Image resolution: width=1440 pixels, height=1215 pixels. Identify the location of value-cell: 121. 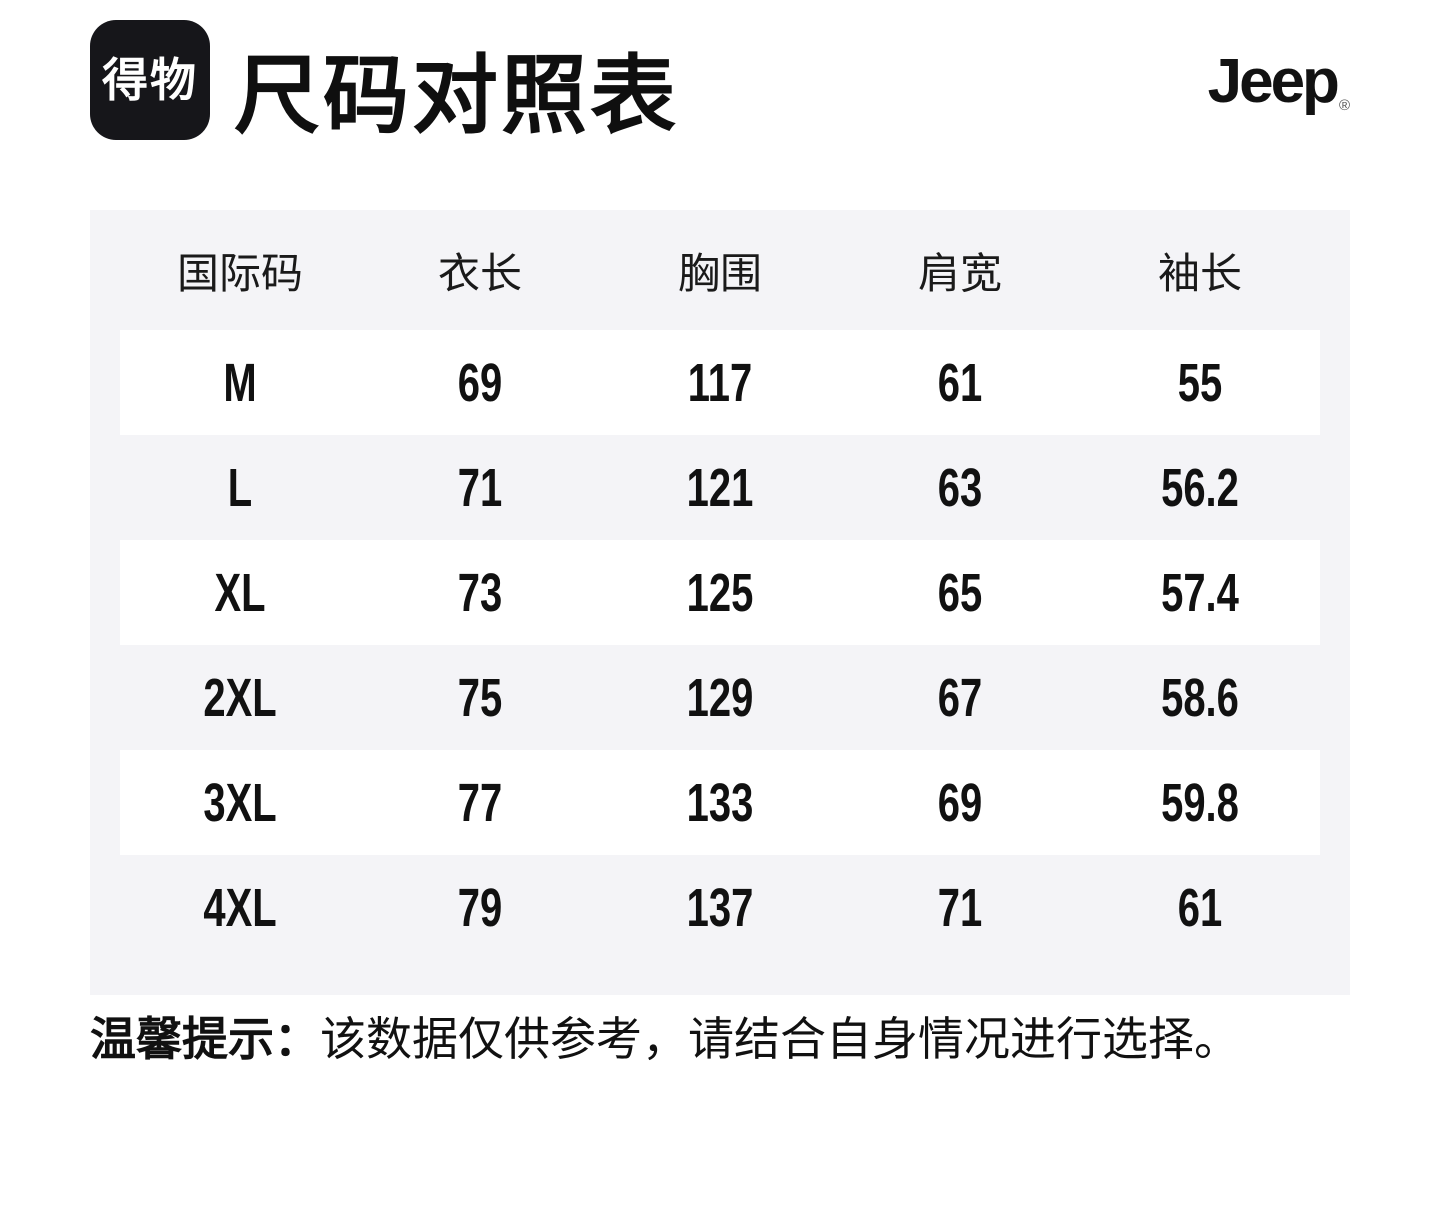
(720, 487).